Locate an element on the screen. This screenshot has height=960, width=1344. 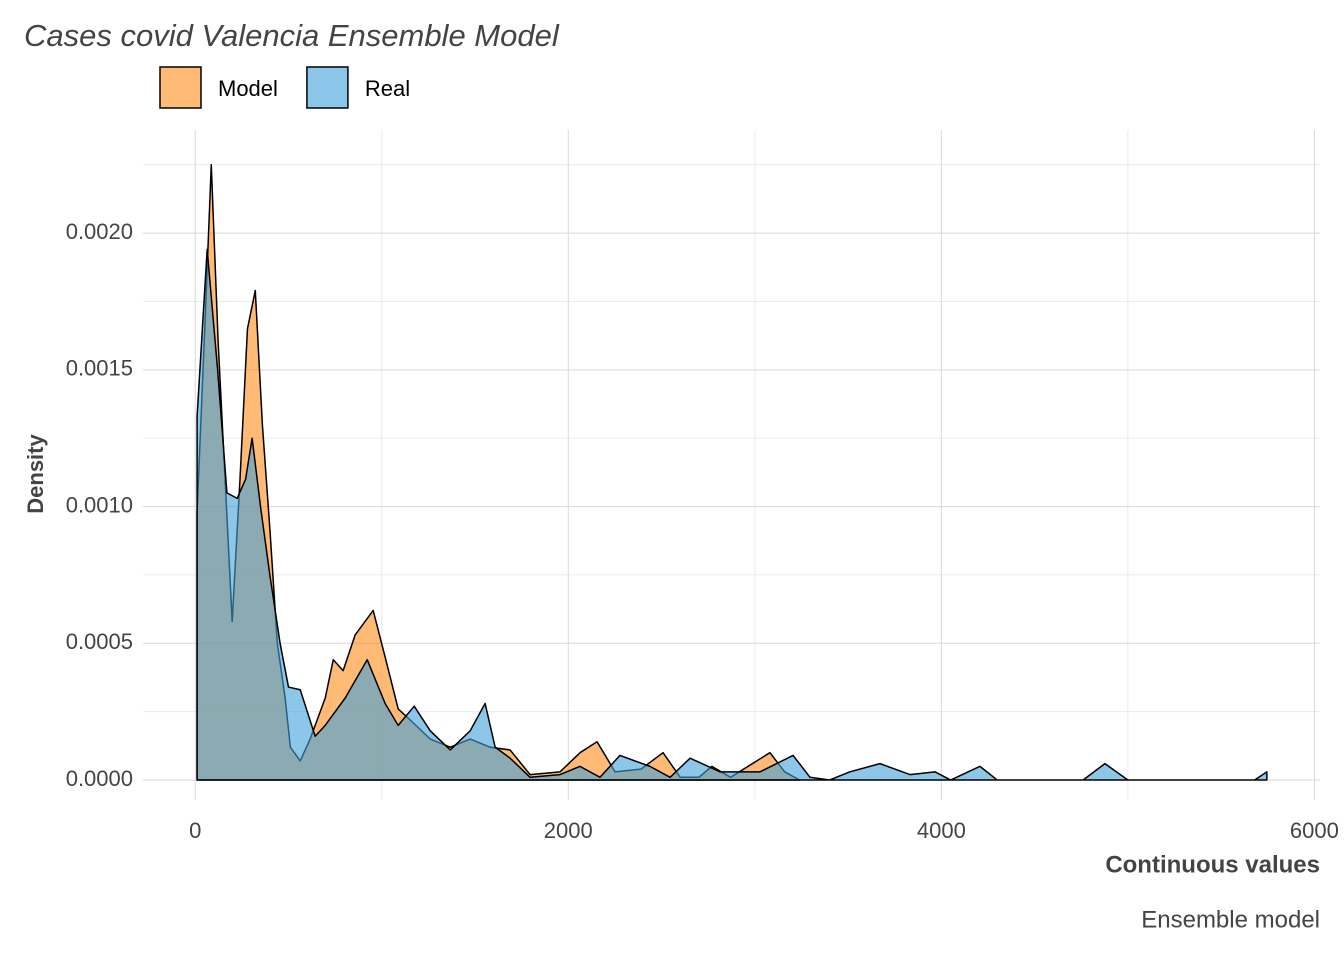
legend-label: Model is located at coordinates (248, 88).